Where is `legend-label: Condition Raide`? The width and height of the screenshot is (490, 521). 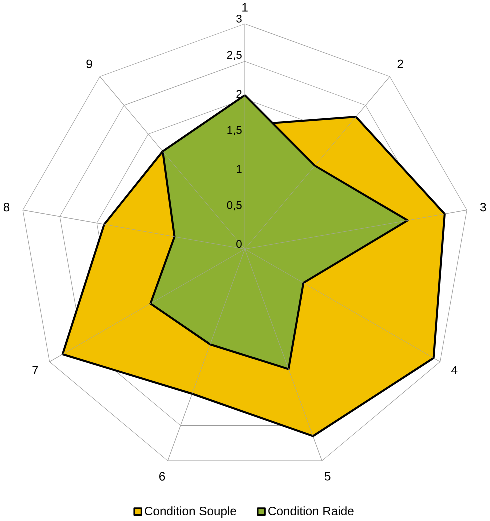 legend-label: Condition Raide is located at coordinates (311, 511).